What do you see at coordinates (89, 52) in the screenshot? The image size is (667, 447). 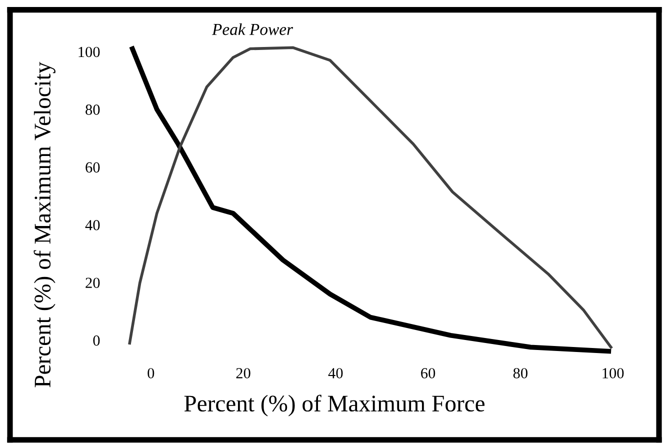 I see `y-tick-label: 100` at bounding box center [89, 52].